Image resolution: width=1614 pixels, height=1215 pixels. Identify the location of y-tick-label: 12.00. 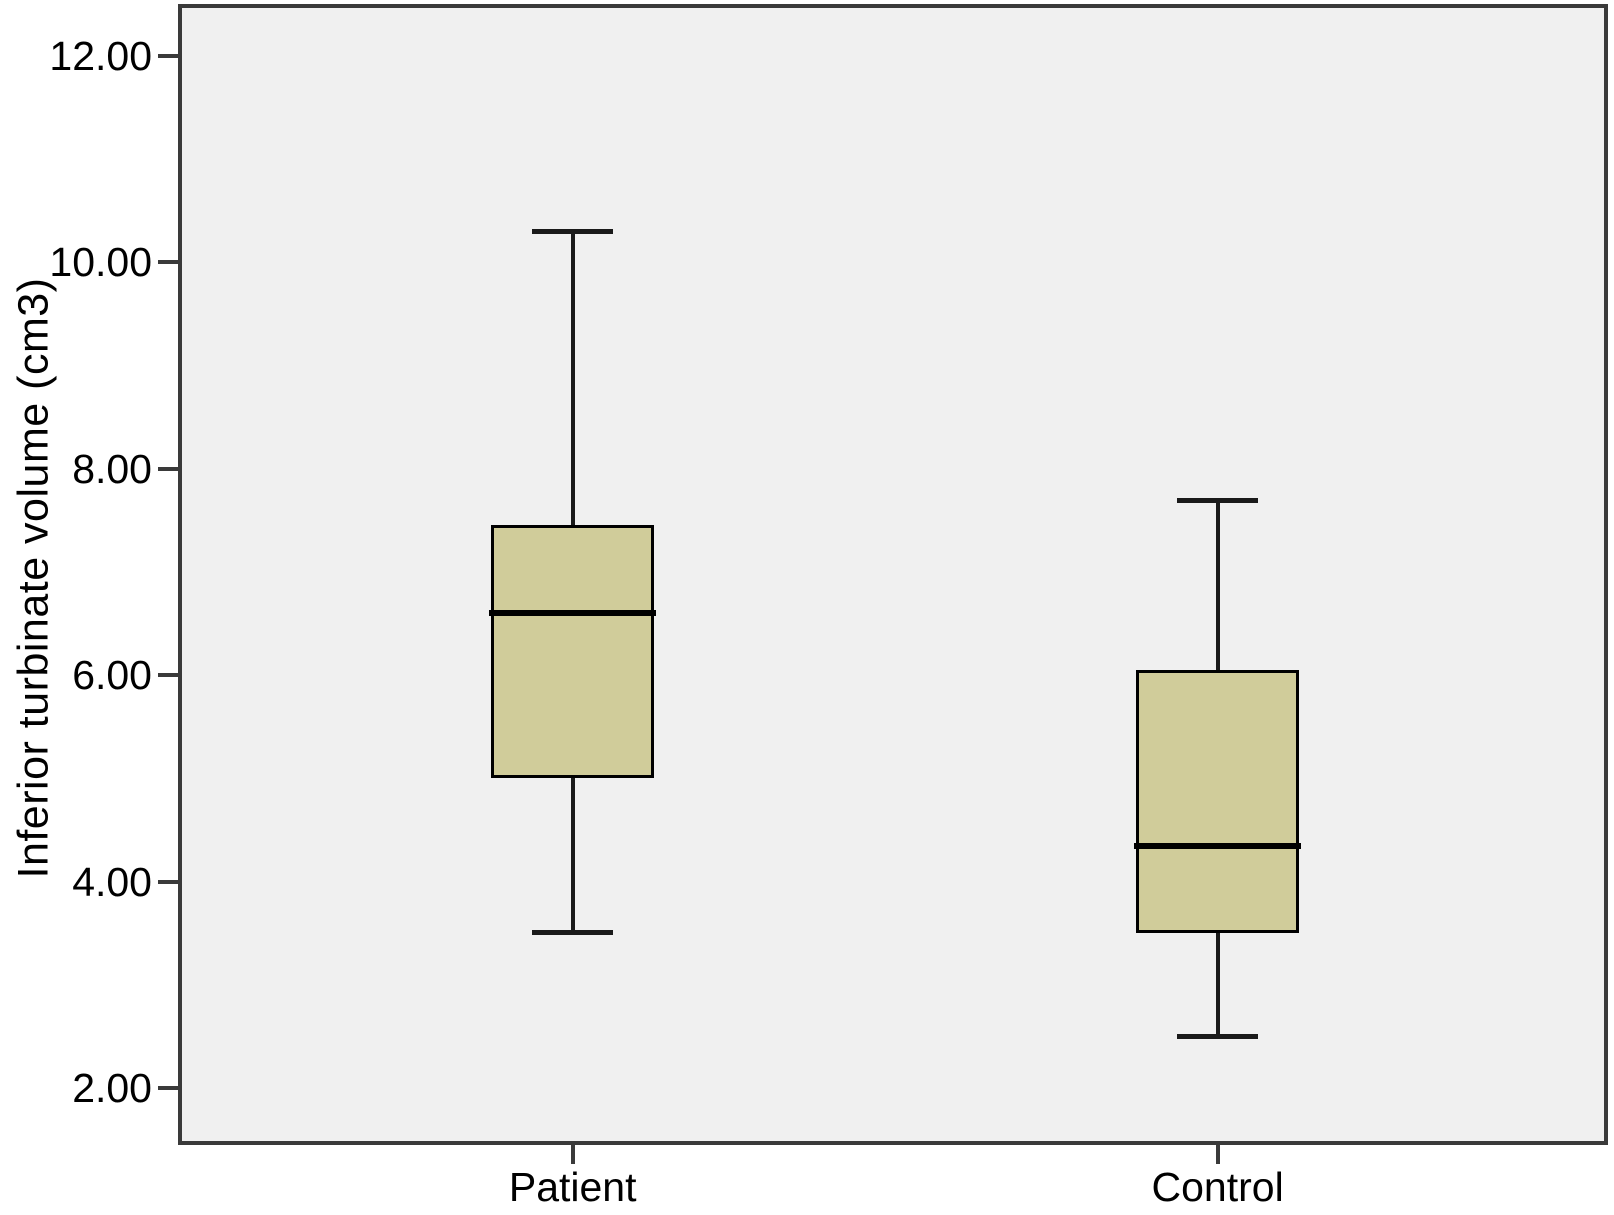
(100, 55).